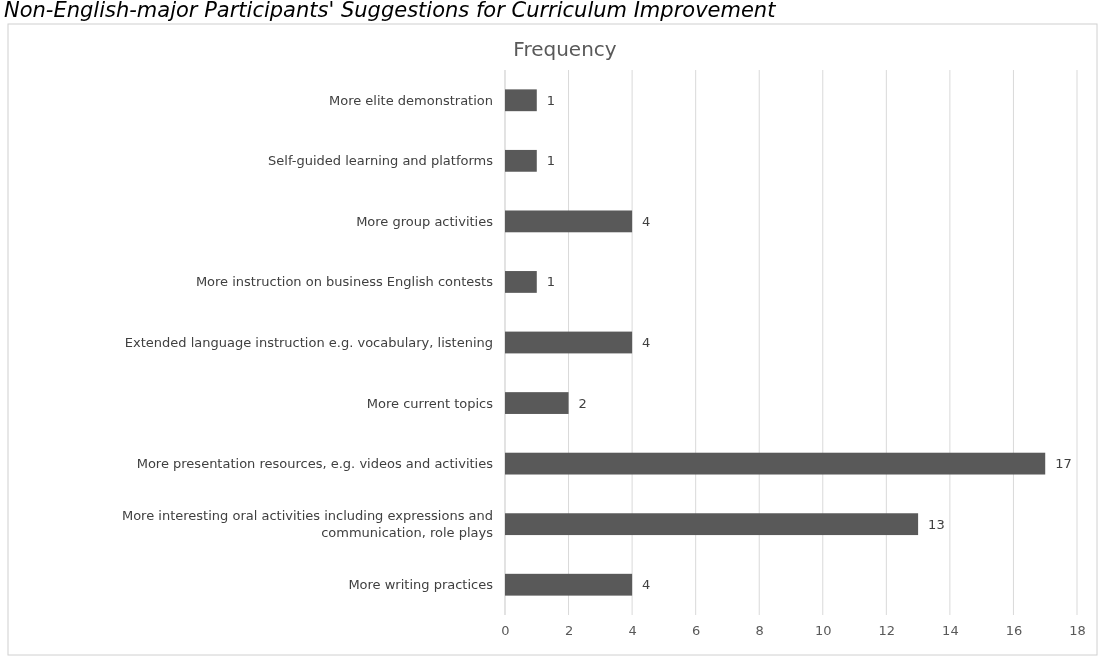 The height and width of the screenshot is (657, 1105). Describe the element at coordinates (344, 282) in the screenshot. I see `y-tick-label: More instruction on business English contests` at that location.